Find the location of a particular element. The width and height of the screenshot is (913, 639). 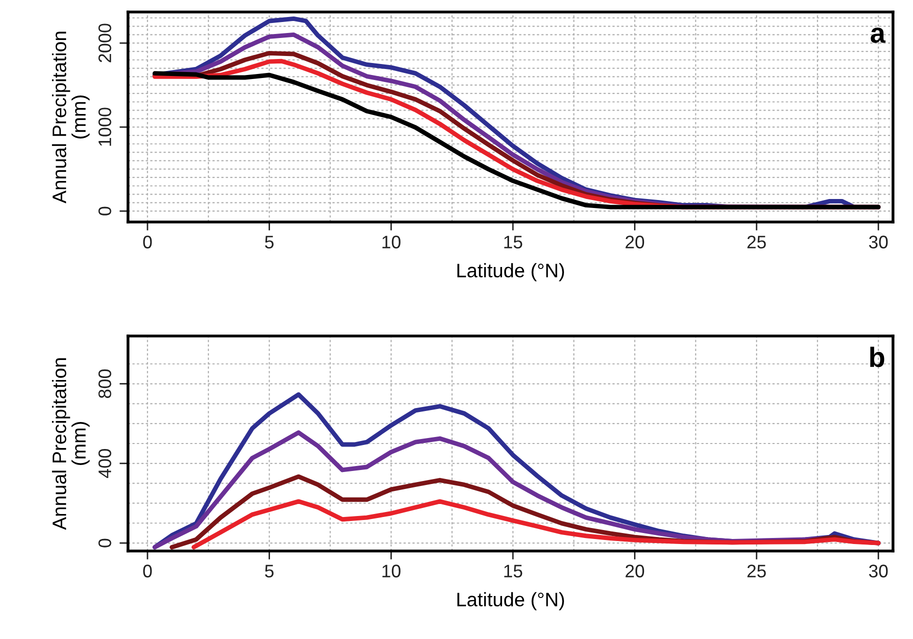

y-tick-label: 800 is located at coordinates (105, 383).